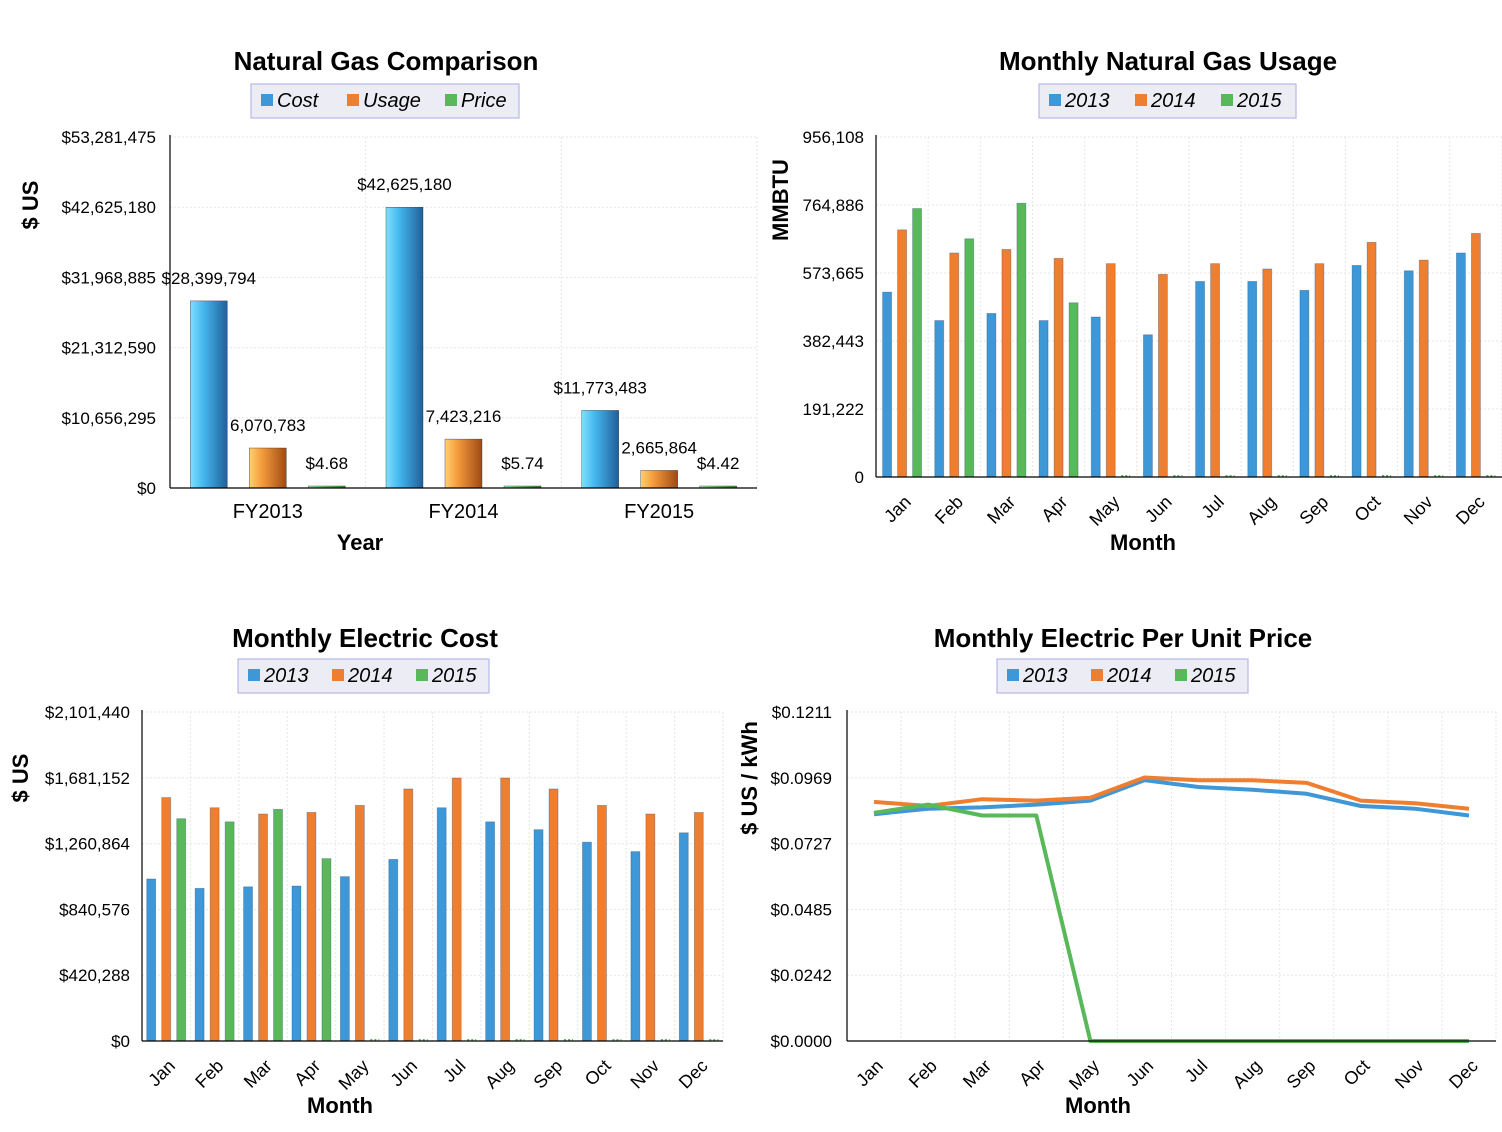 This screenshot has width=1502, height=1132. What do you see at coordinates (120, 1041) in the screenshot?
I see `y-tick-label: $0` at bounding box center [120, 1041].